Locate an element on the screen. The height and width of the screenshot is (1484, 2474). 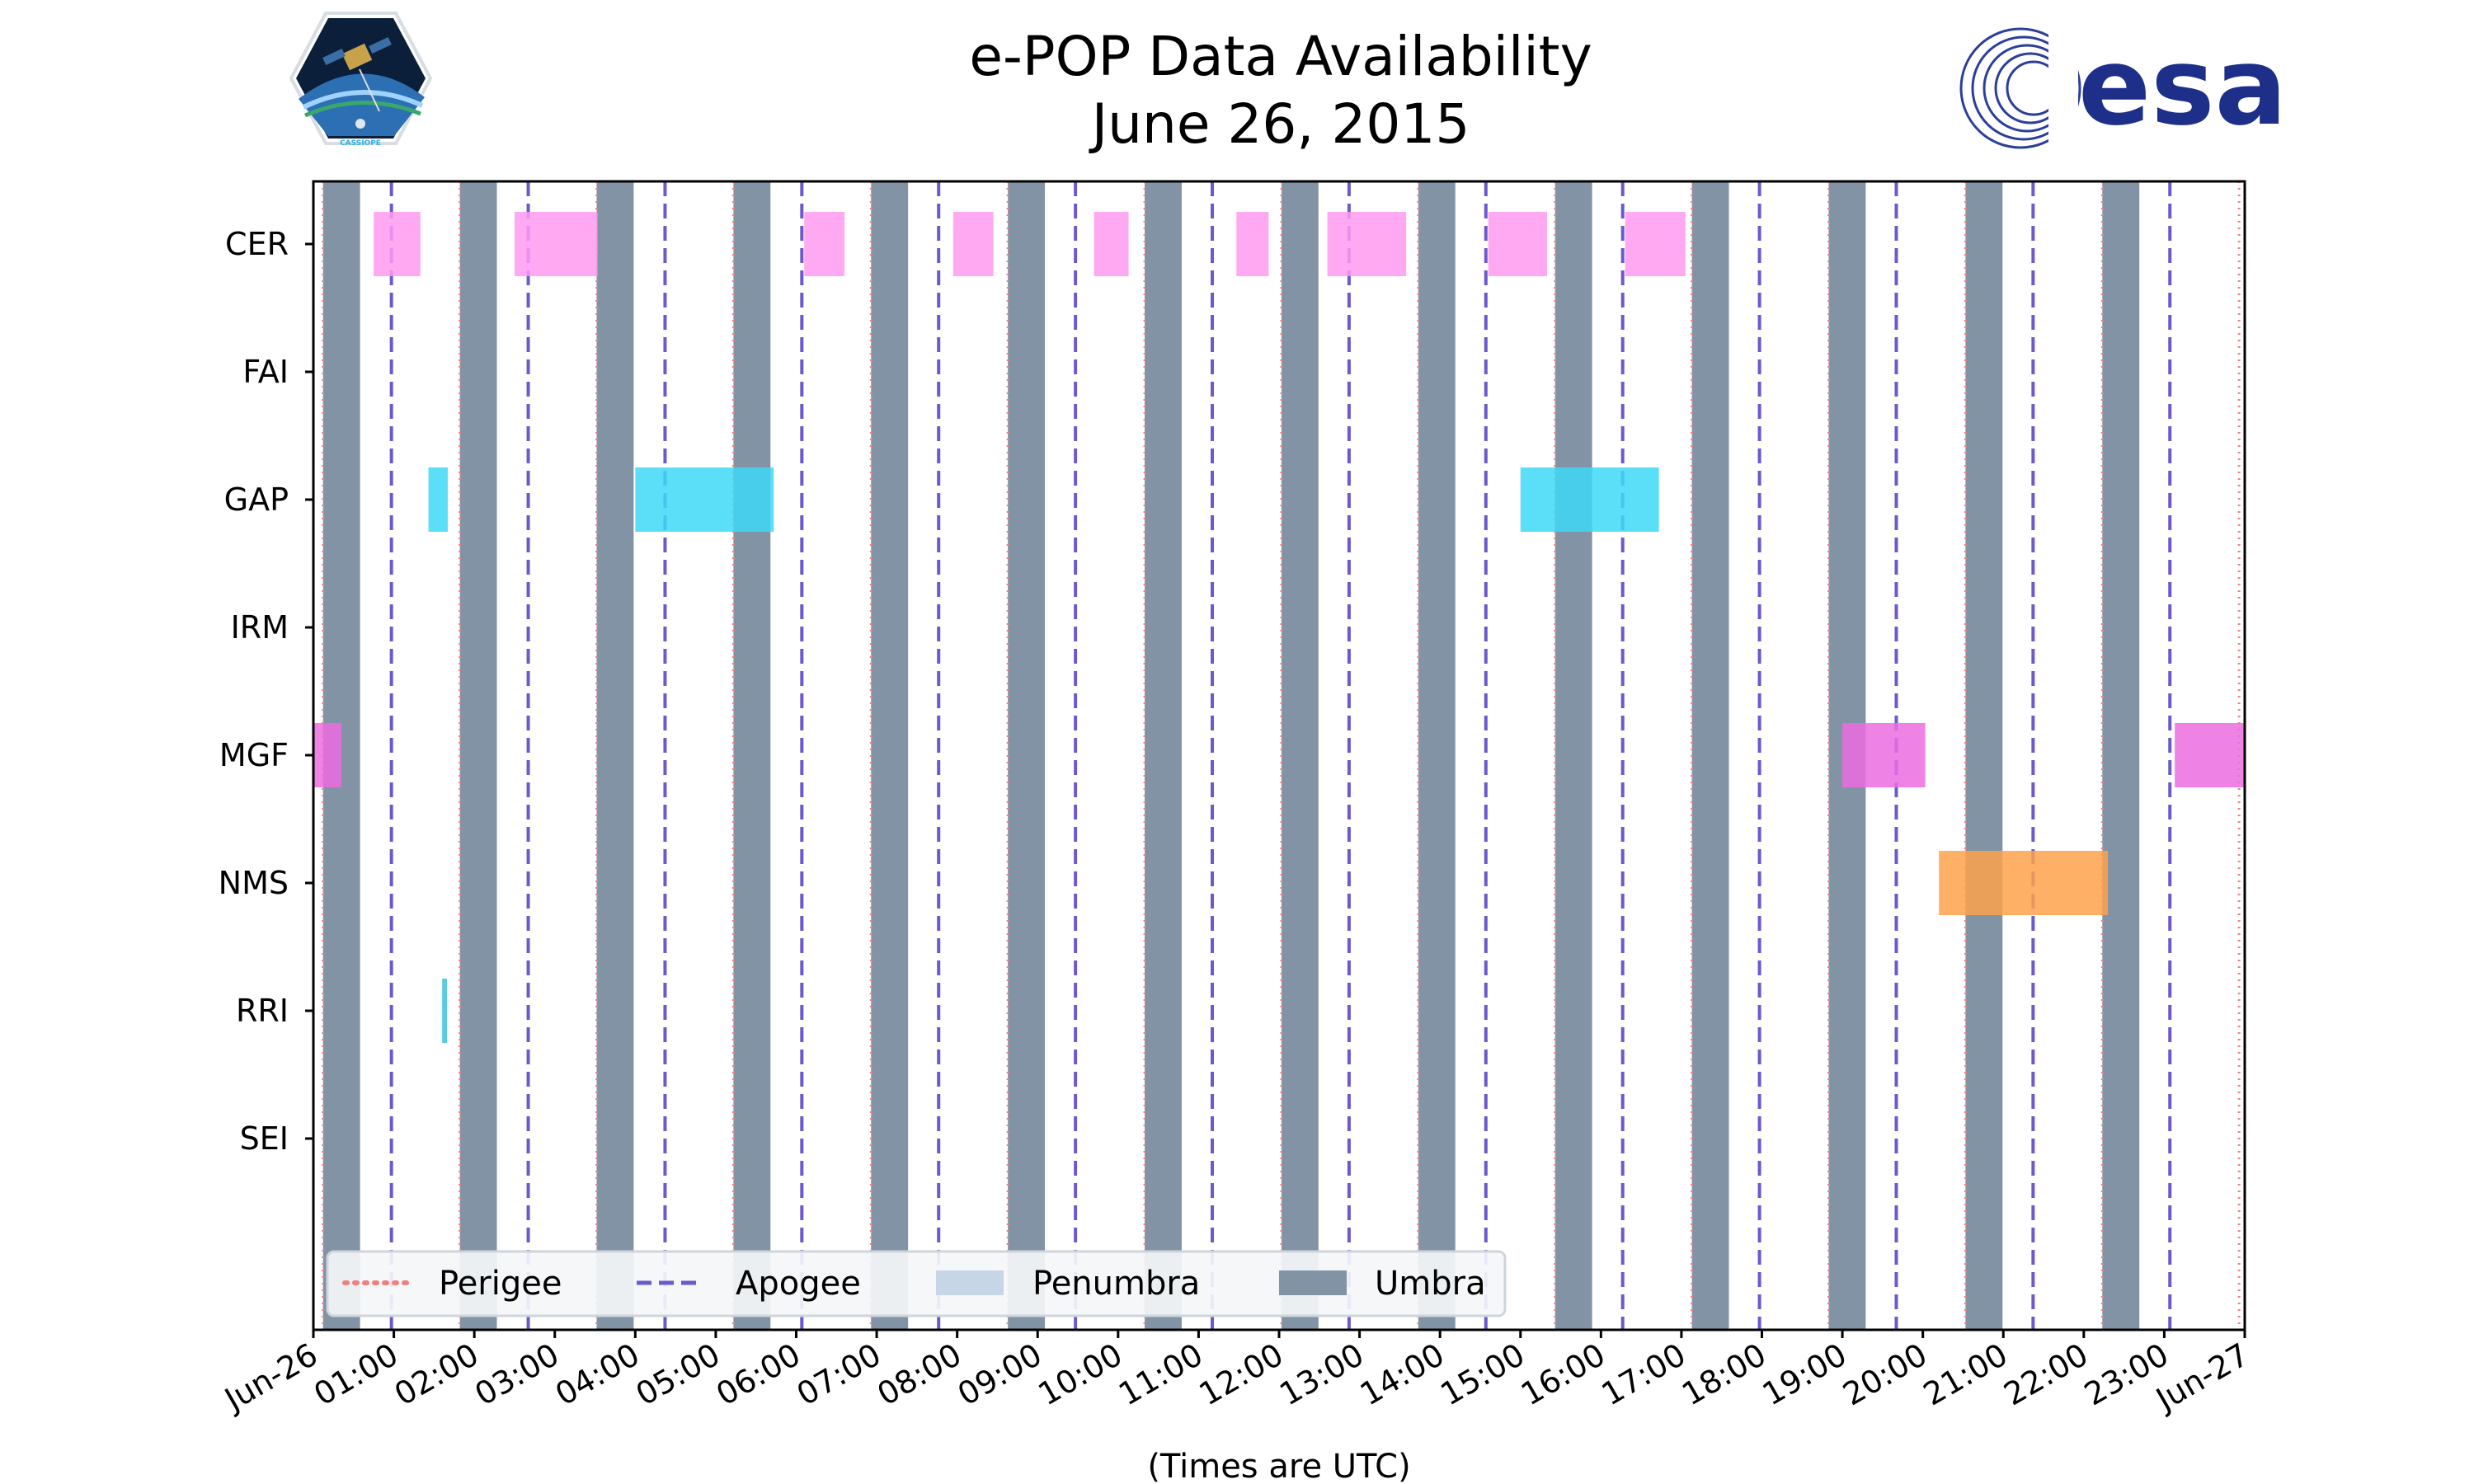
x-tick-label-19: 19:00 is located at coordinates (1805, 1374).